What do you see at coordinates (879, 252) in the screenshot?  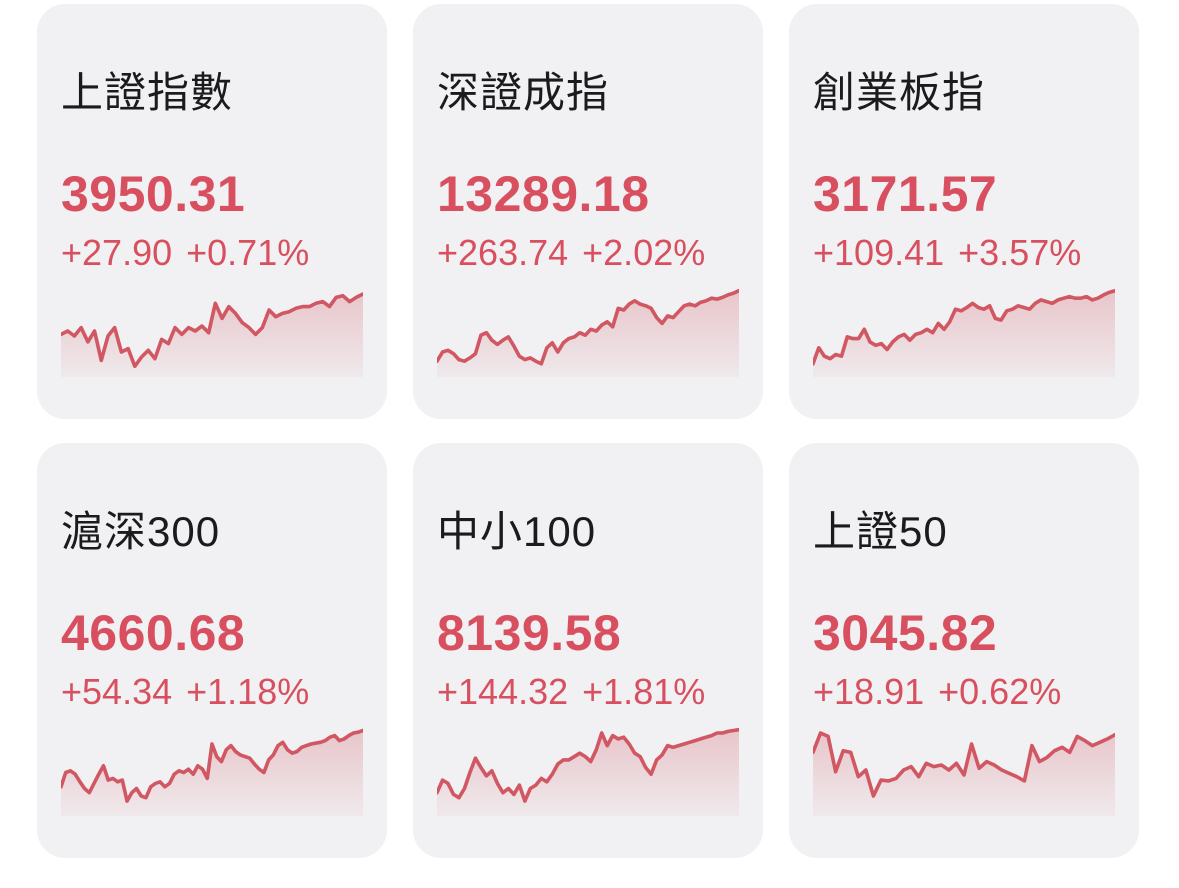 I see `index-change-value: +109.41` at bounding box center [879, 252].